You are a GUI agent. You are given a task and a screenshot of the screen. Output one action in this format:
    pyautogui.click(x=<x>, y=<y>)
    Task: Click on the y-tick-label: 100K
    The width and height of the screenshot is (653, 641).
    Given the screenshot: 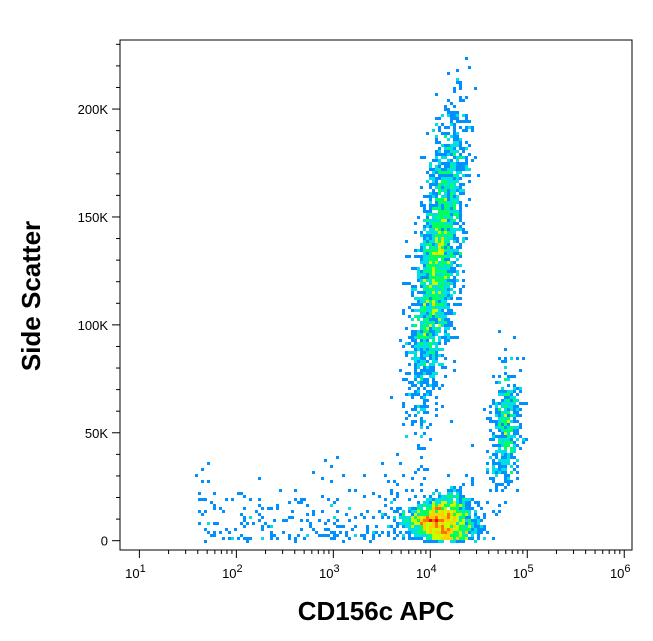 What is the action you would take?
    pyautogui.click(x=93, y=325)
    